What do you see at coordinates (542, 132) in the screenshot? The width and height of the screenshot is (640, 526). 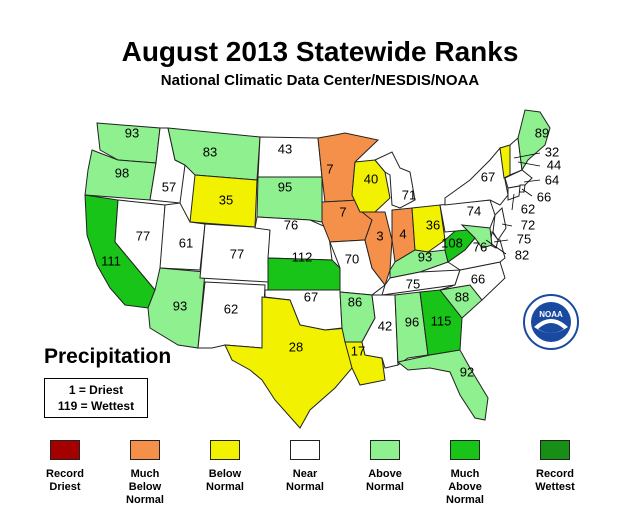 I see `rank-ME: 89` at bounding box center [542, 132].